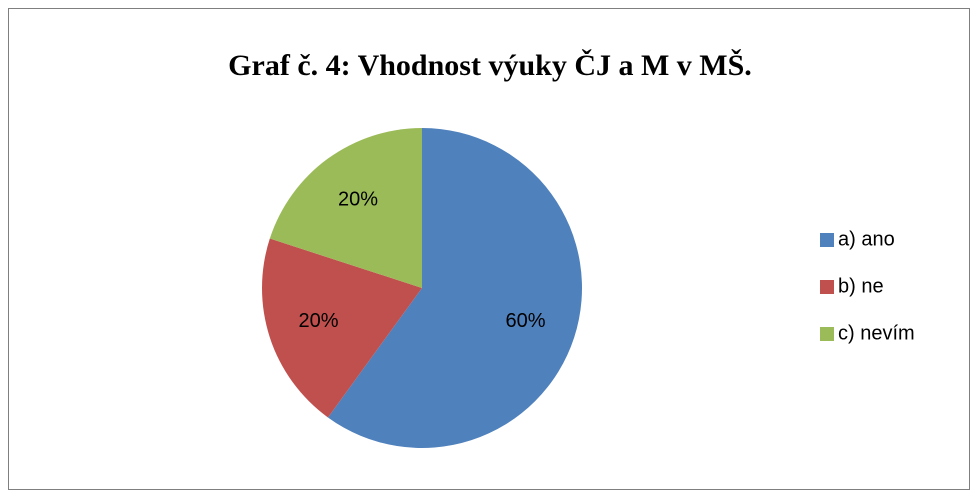 The image size is (979, 497). Describe the element at coordinates (525, 321) in the screenshot. I see `data-label: 60%` at that location.